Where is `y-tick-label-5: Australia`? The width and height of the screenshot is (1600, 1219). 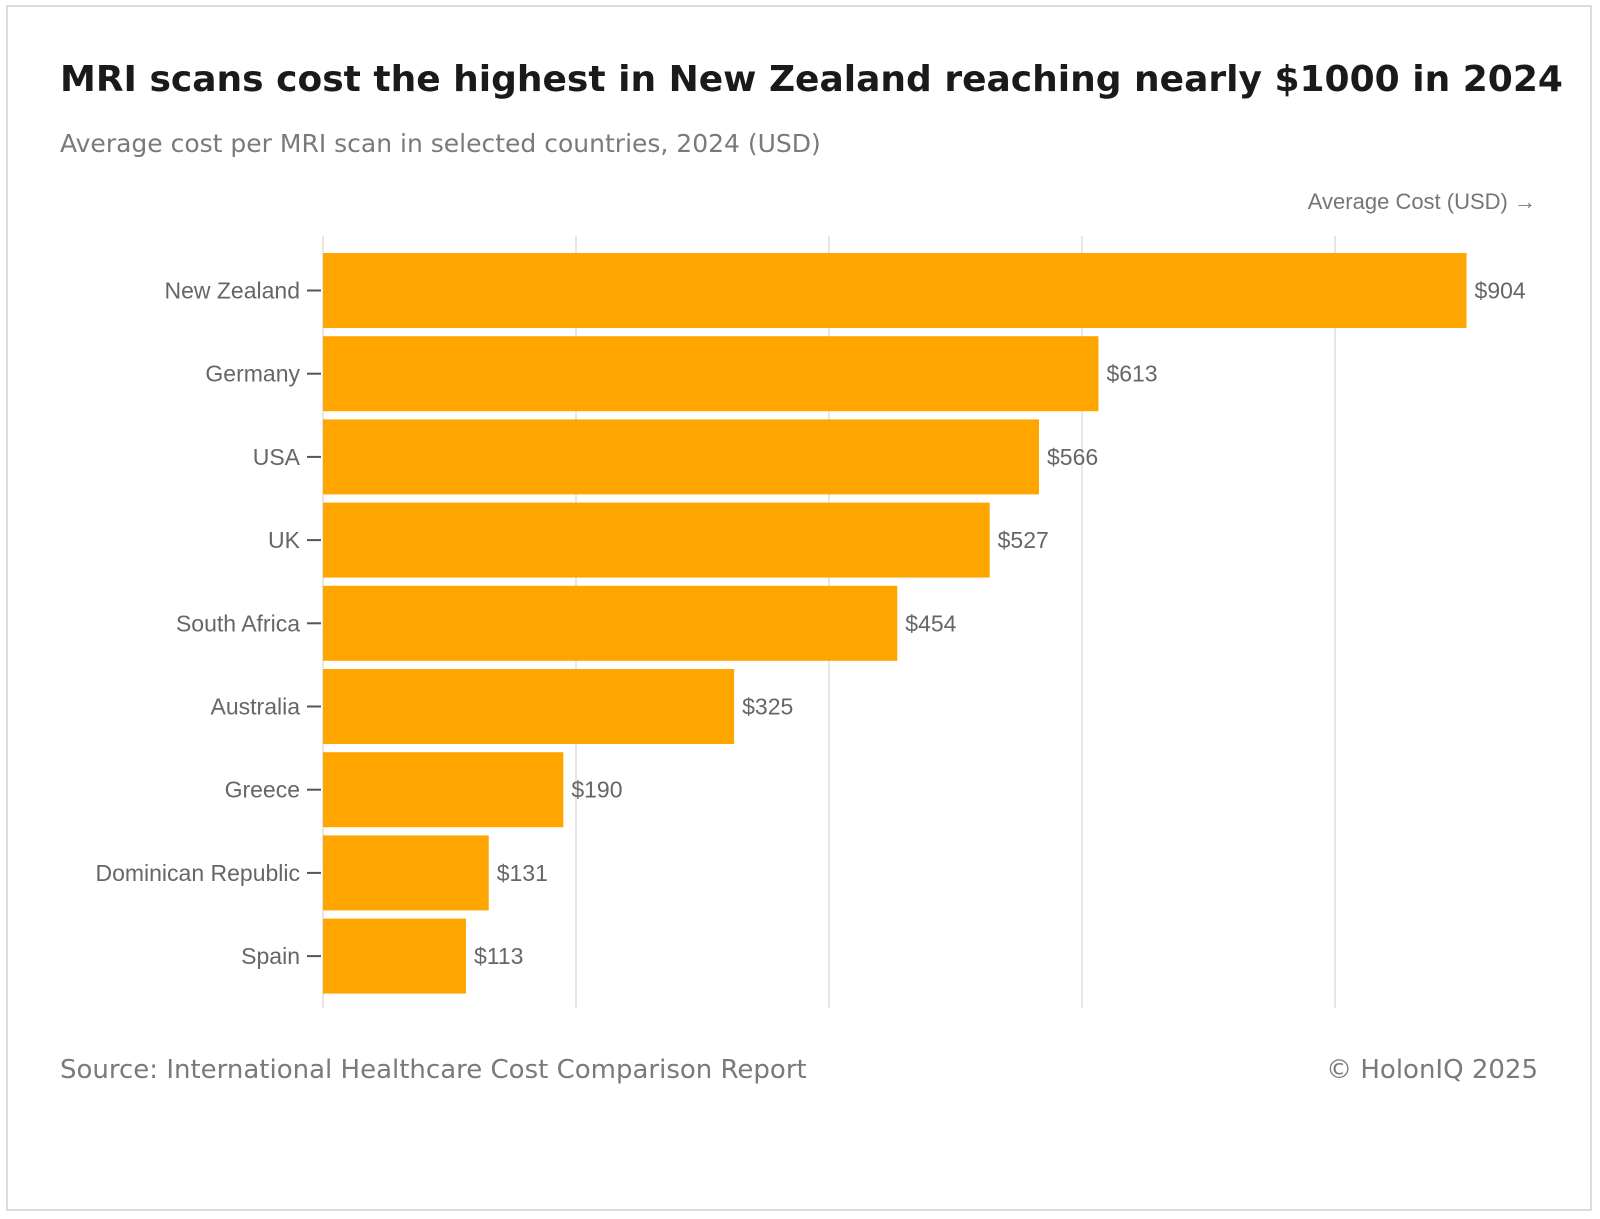 y-tick-label-5: Australia is located at coordinates (256, 707).